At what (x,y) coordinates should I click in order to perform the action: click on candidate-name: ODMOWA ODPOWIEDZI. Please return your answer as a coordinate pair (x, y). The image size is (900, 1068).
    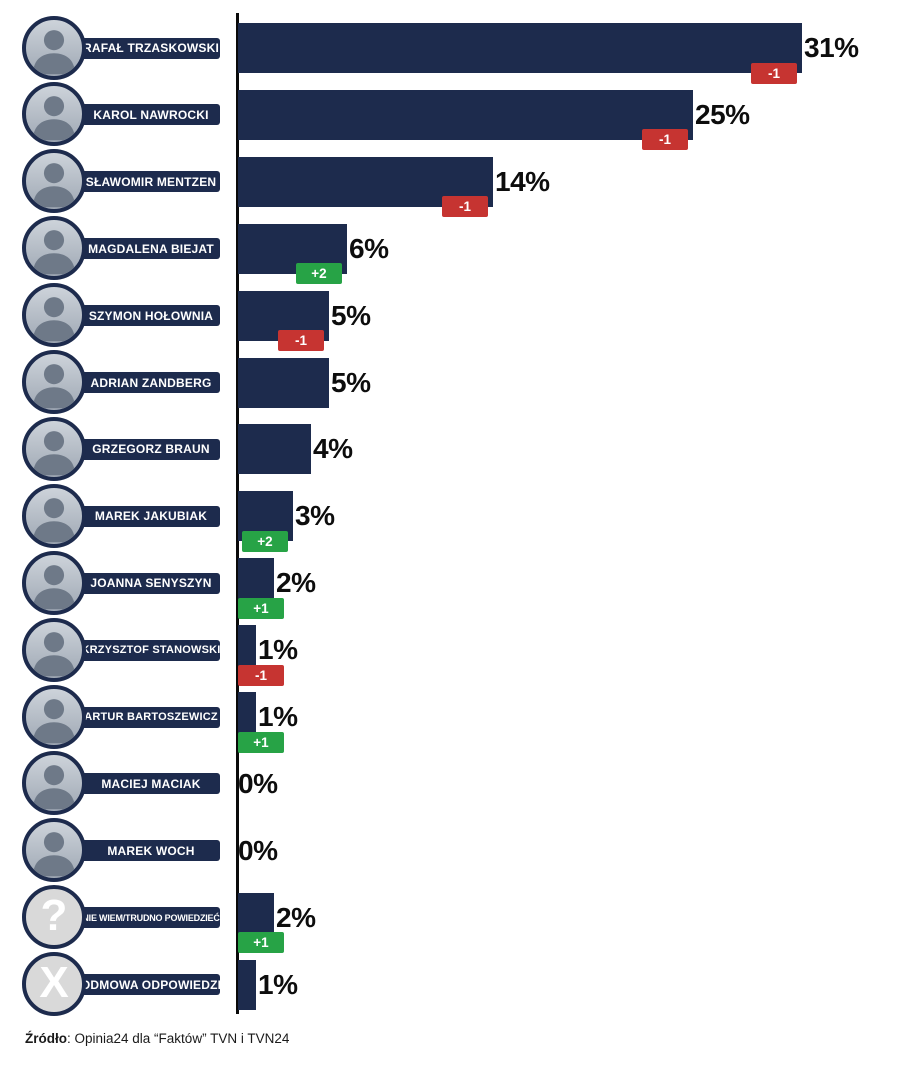
    Looking at the image, I should click on (151, 984).